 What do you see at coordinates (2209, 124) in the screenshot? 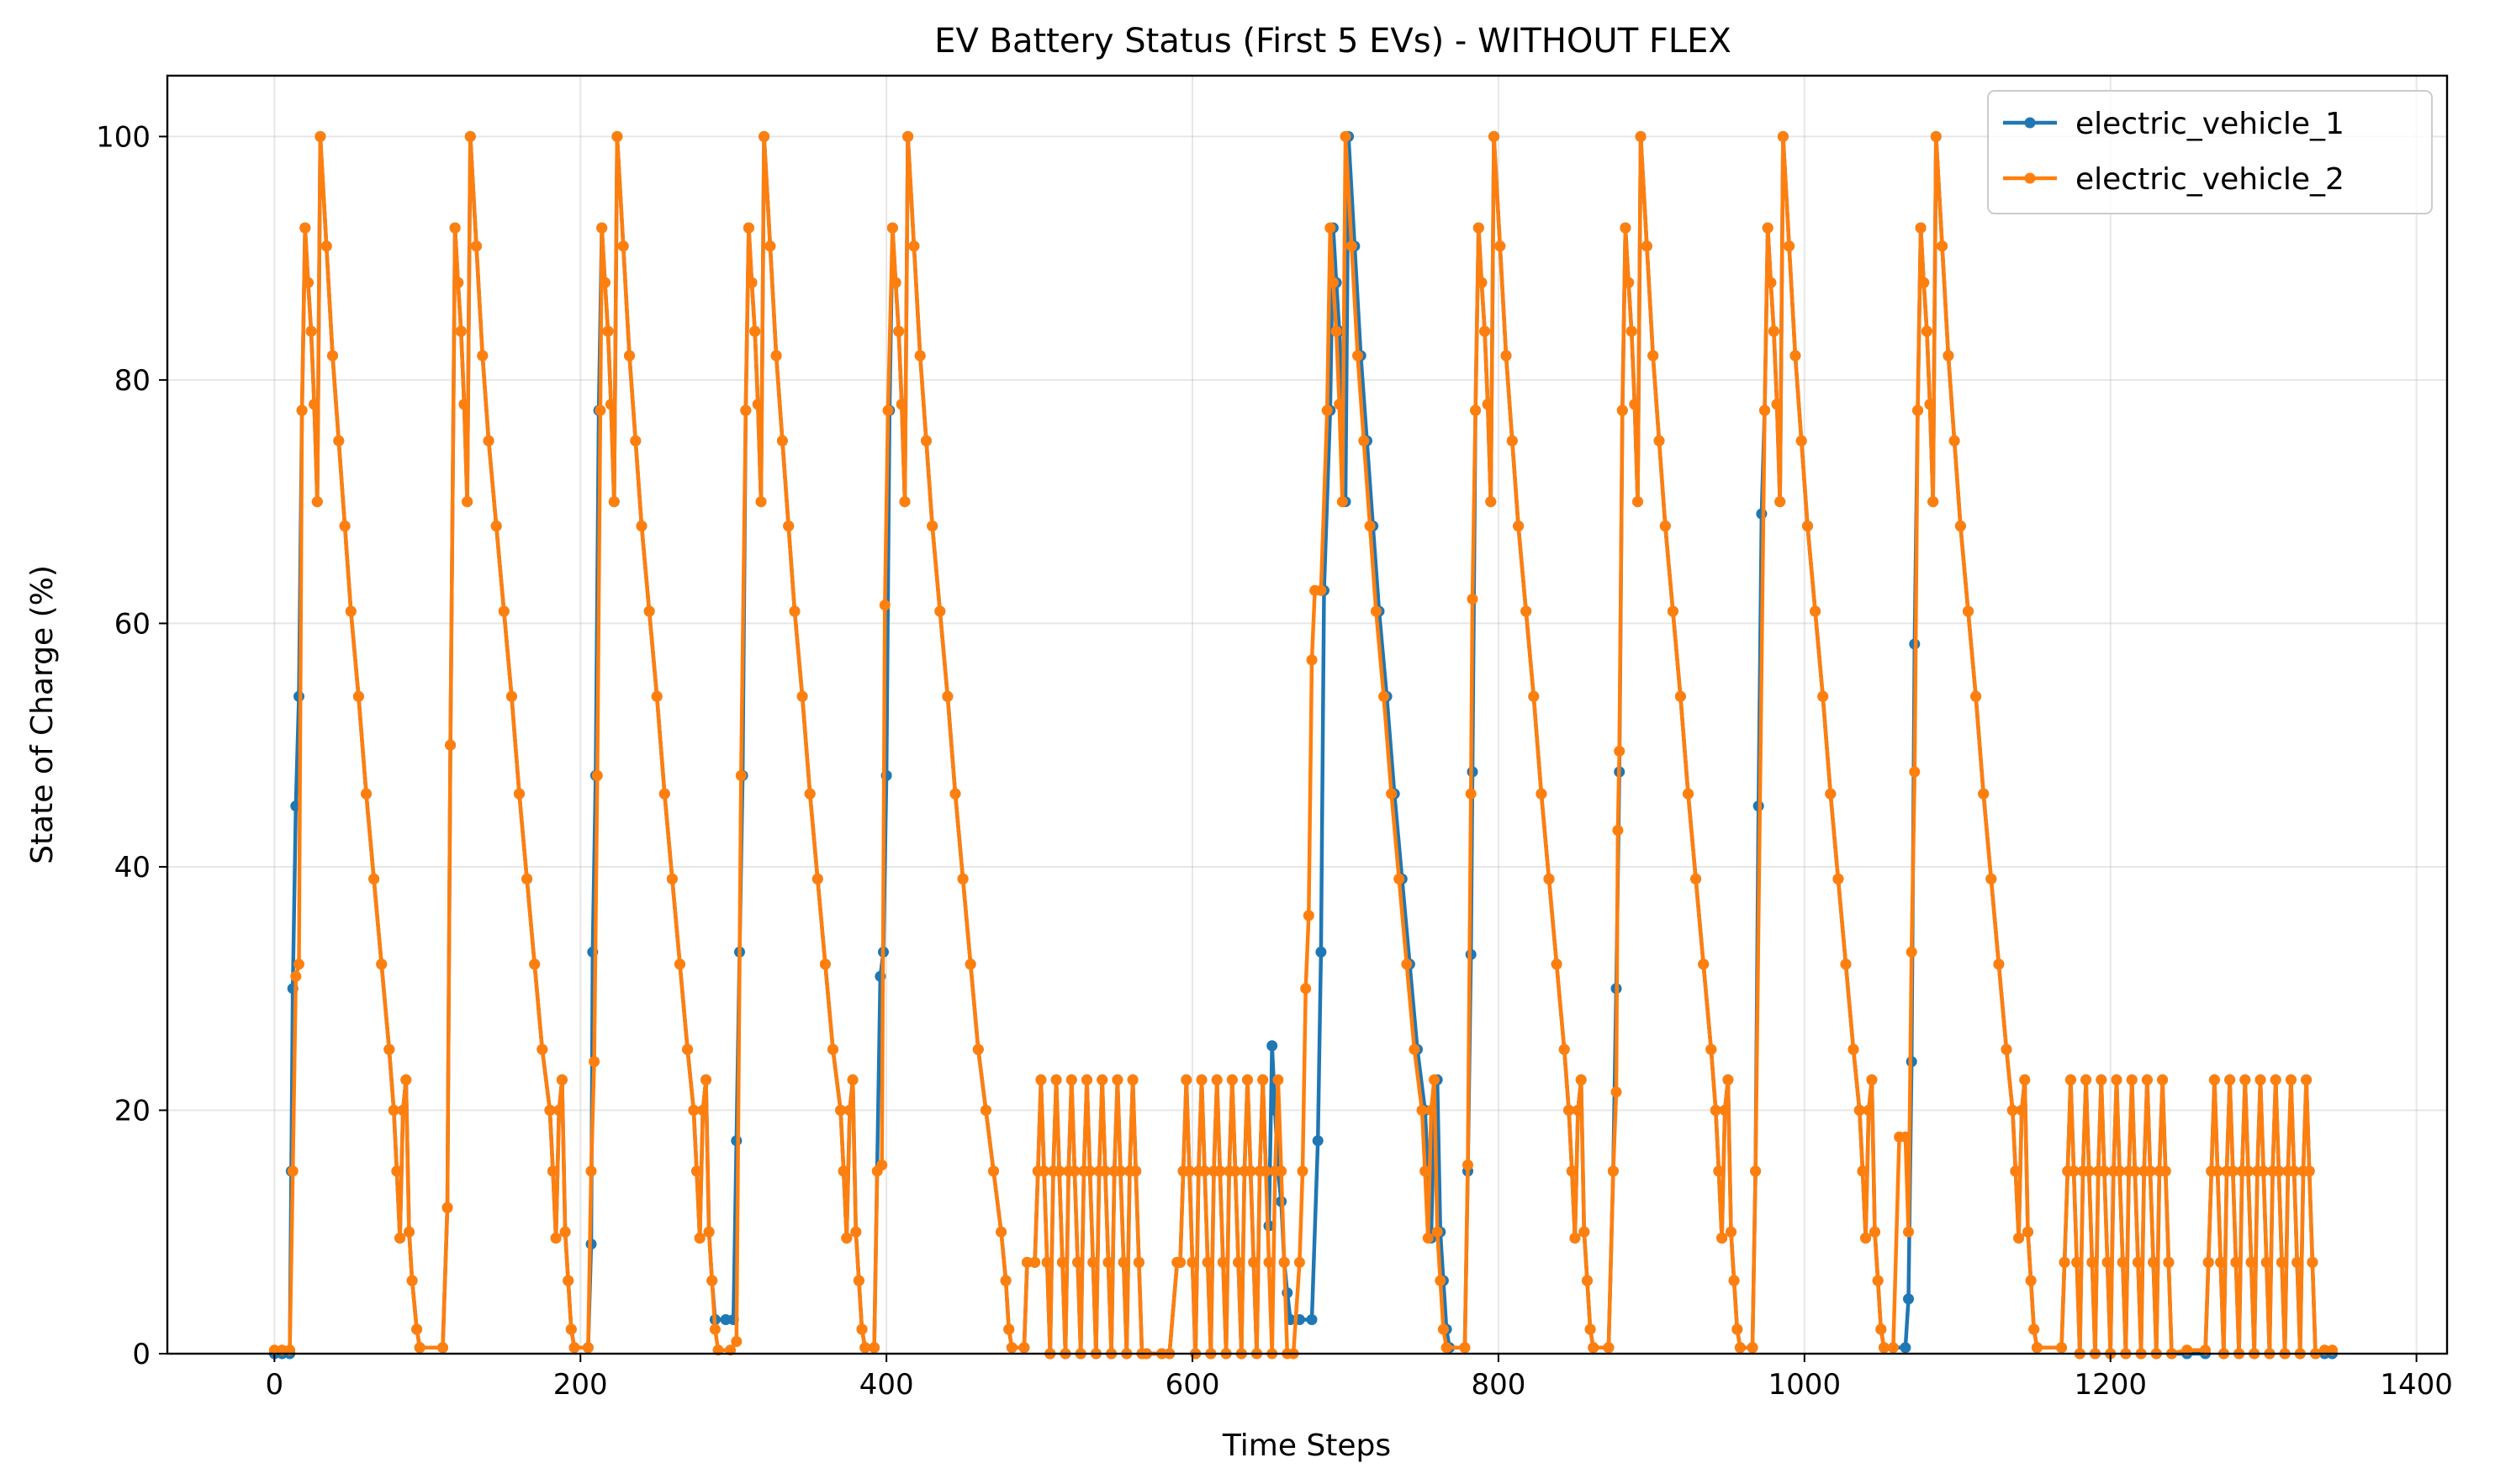
I see `legend-label-electric-vehicle-1: electric_vehicle_1` at bounding box center [2209, 124].